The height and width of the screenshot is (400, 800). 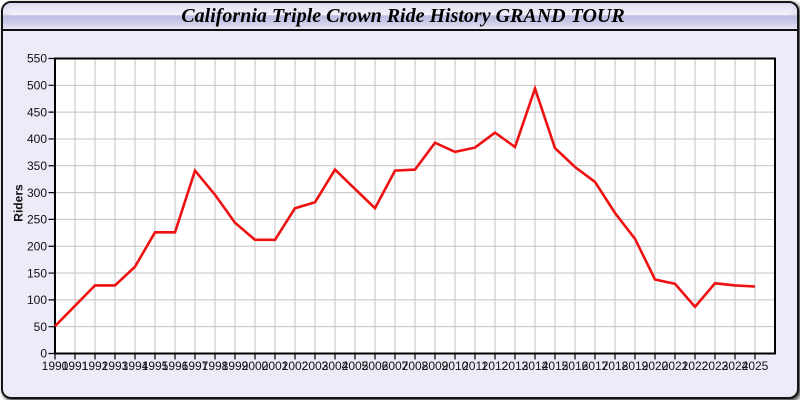 I want to click on svg-text: 2014, so click(x=535, y=366).